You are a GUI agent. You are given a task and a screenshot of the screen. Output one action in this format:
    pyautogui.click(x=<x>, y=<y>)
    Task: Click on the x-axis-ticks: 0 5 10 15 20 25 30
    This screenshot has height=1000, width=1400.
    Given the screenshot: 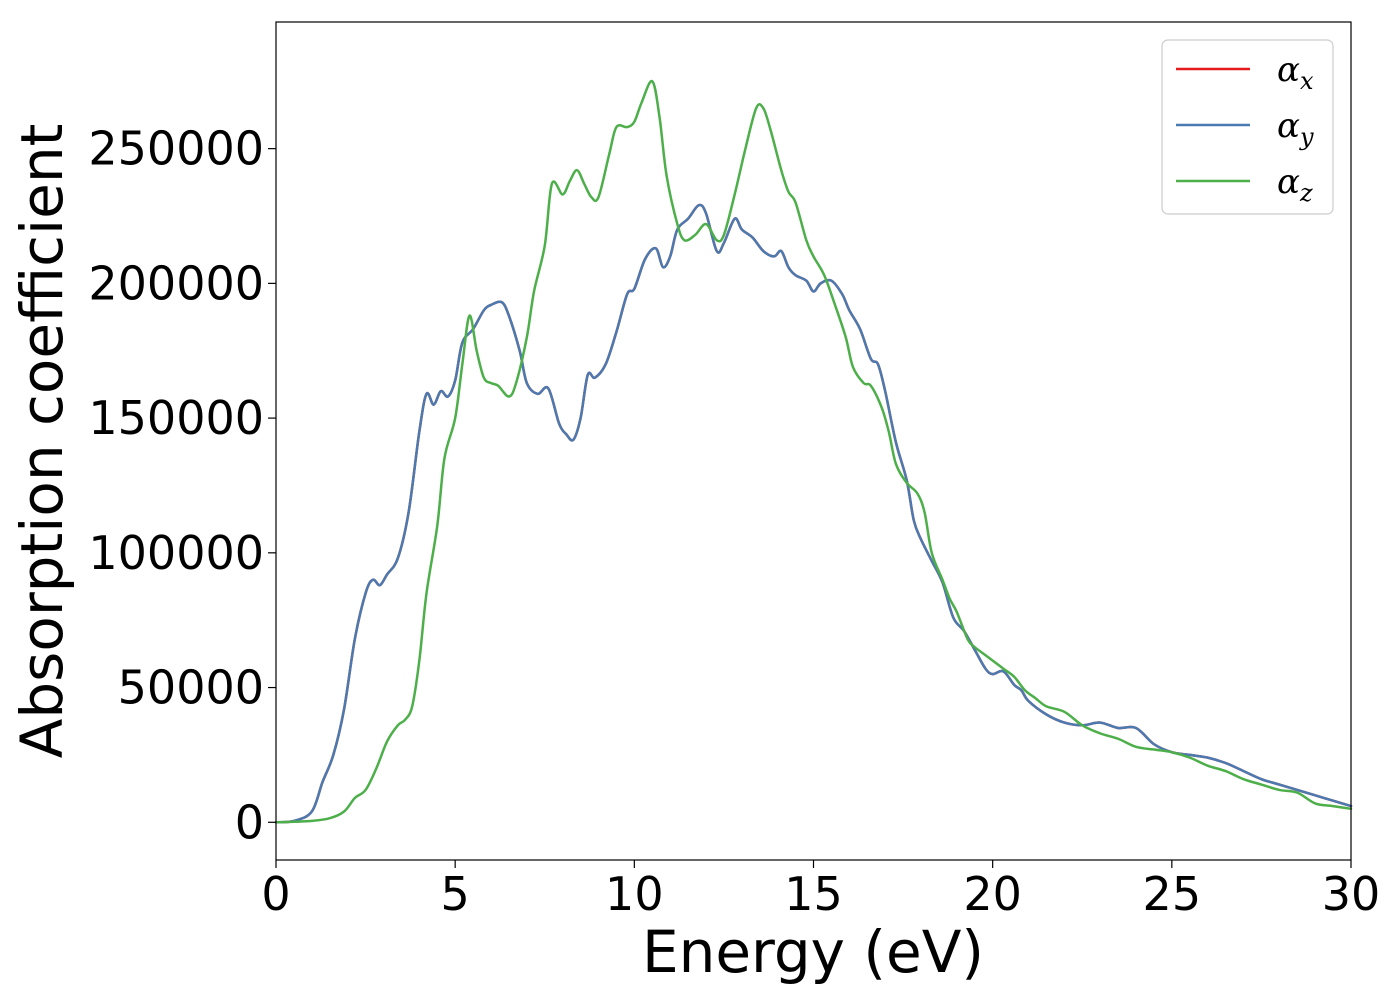 What is the action you would take?
    pyautogui.click(x=820, y=890)
    